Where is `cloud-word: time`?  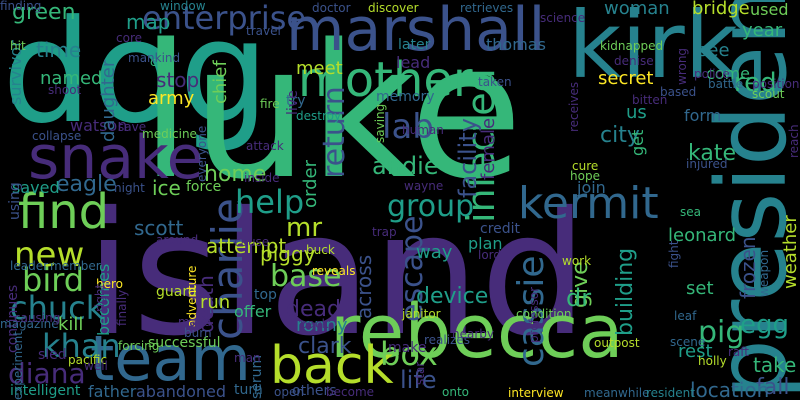
cloud-word: time is located at coordinates (59, 50).